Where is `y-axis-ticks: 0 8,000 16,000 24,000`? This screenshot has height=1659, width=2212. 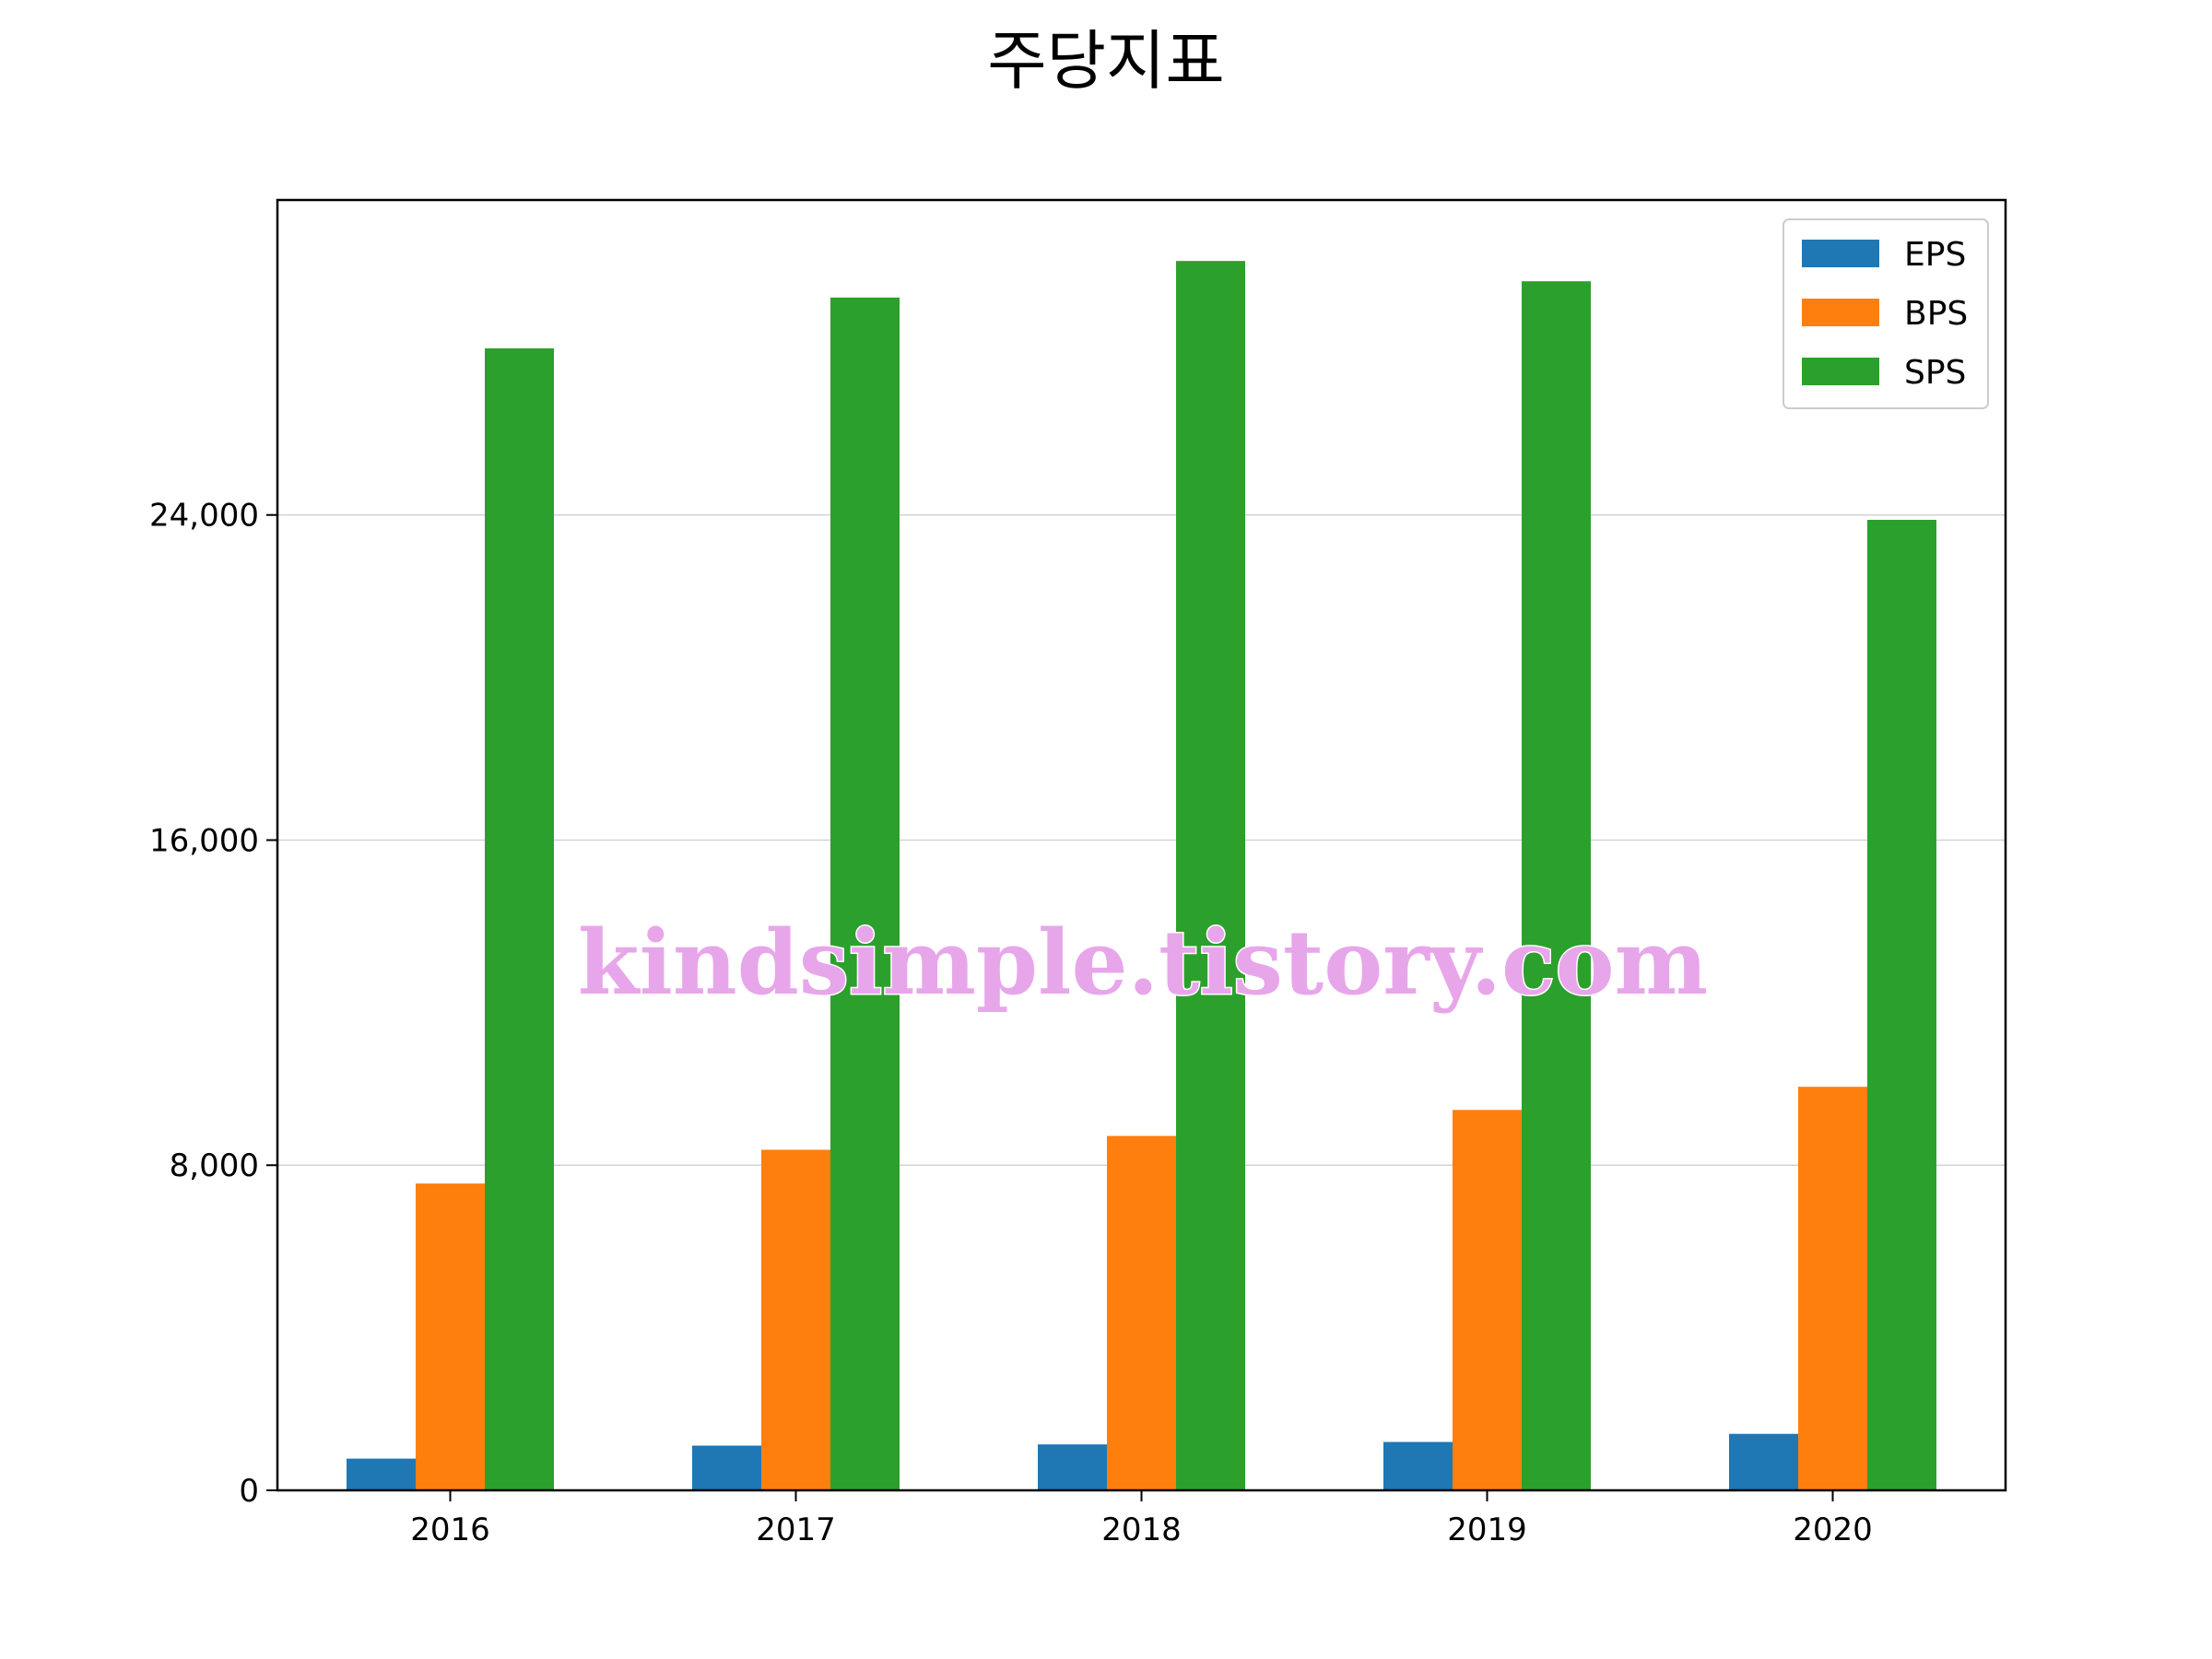
y-axis-ticks: 0 8,000 16,000 24,000 is located at coordinates (213, 1004).